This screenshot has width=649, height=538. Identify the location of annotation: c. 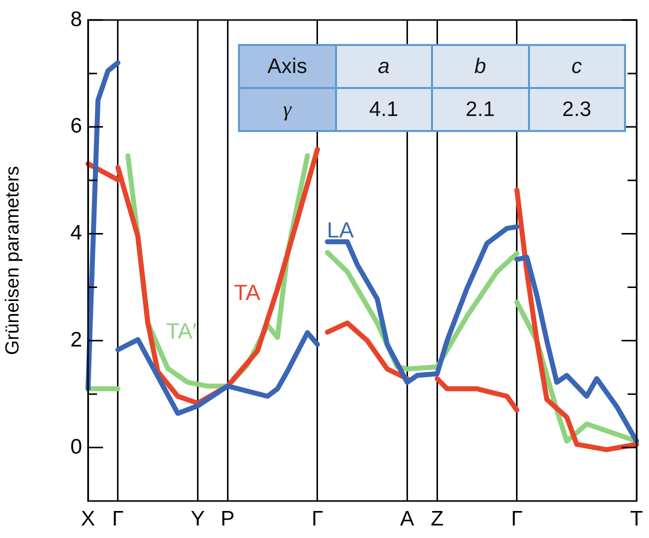
(577, 66).